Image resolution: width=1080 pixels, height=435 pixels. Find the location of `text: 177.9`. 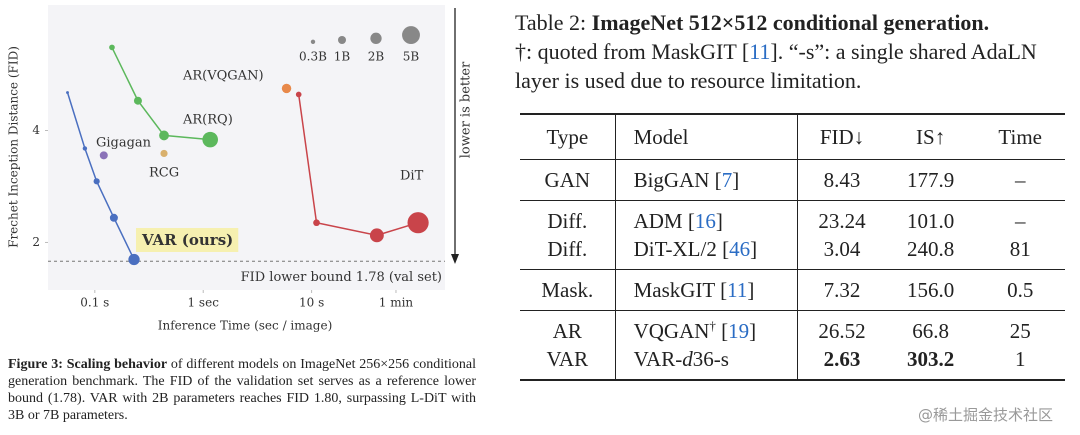

text: 177.9 is located at coordinates (930, 180).